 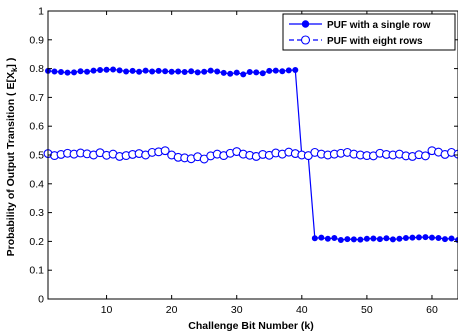 What do you see at coordinates (36, 98) in the screenshot?
I see `y-tick-label: 0.7` at bounding box center [36, 98].